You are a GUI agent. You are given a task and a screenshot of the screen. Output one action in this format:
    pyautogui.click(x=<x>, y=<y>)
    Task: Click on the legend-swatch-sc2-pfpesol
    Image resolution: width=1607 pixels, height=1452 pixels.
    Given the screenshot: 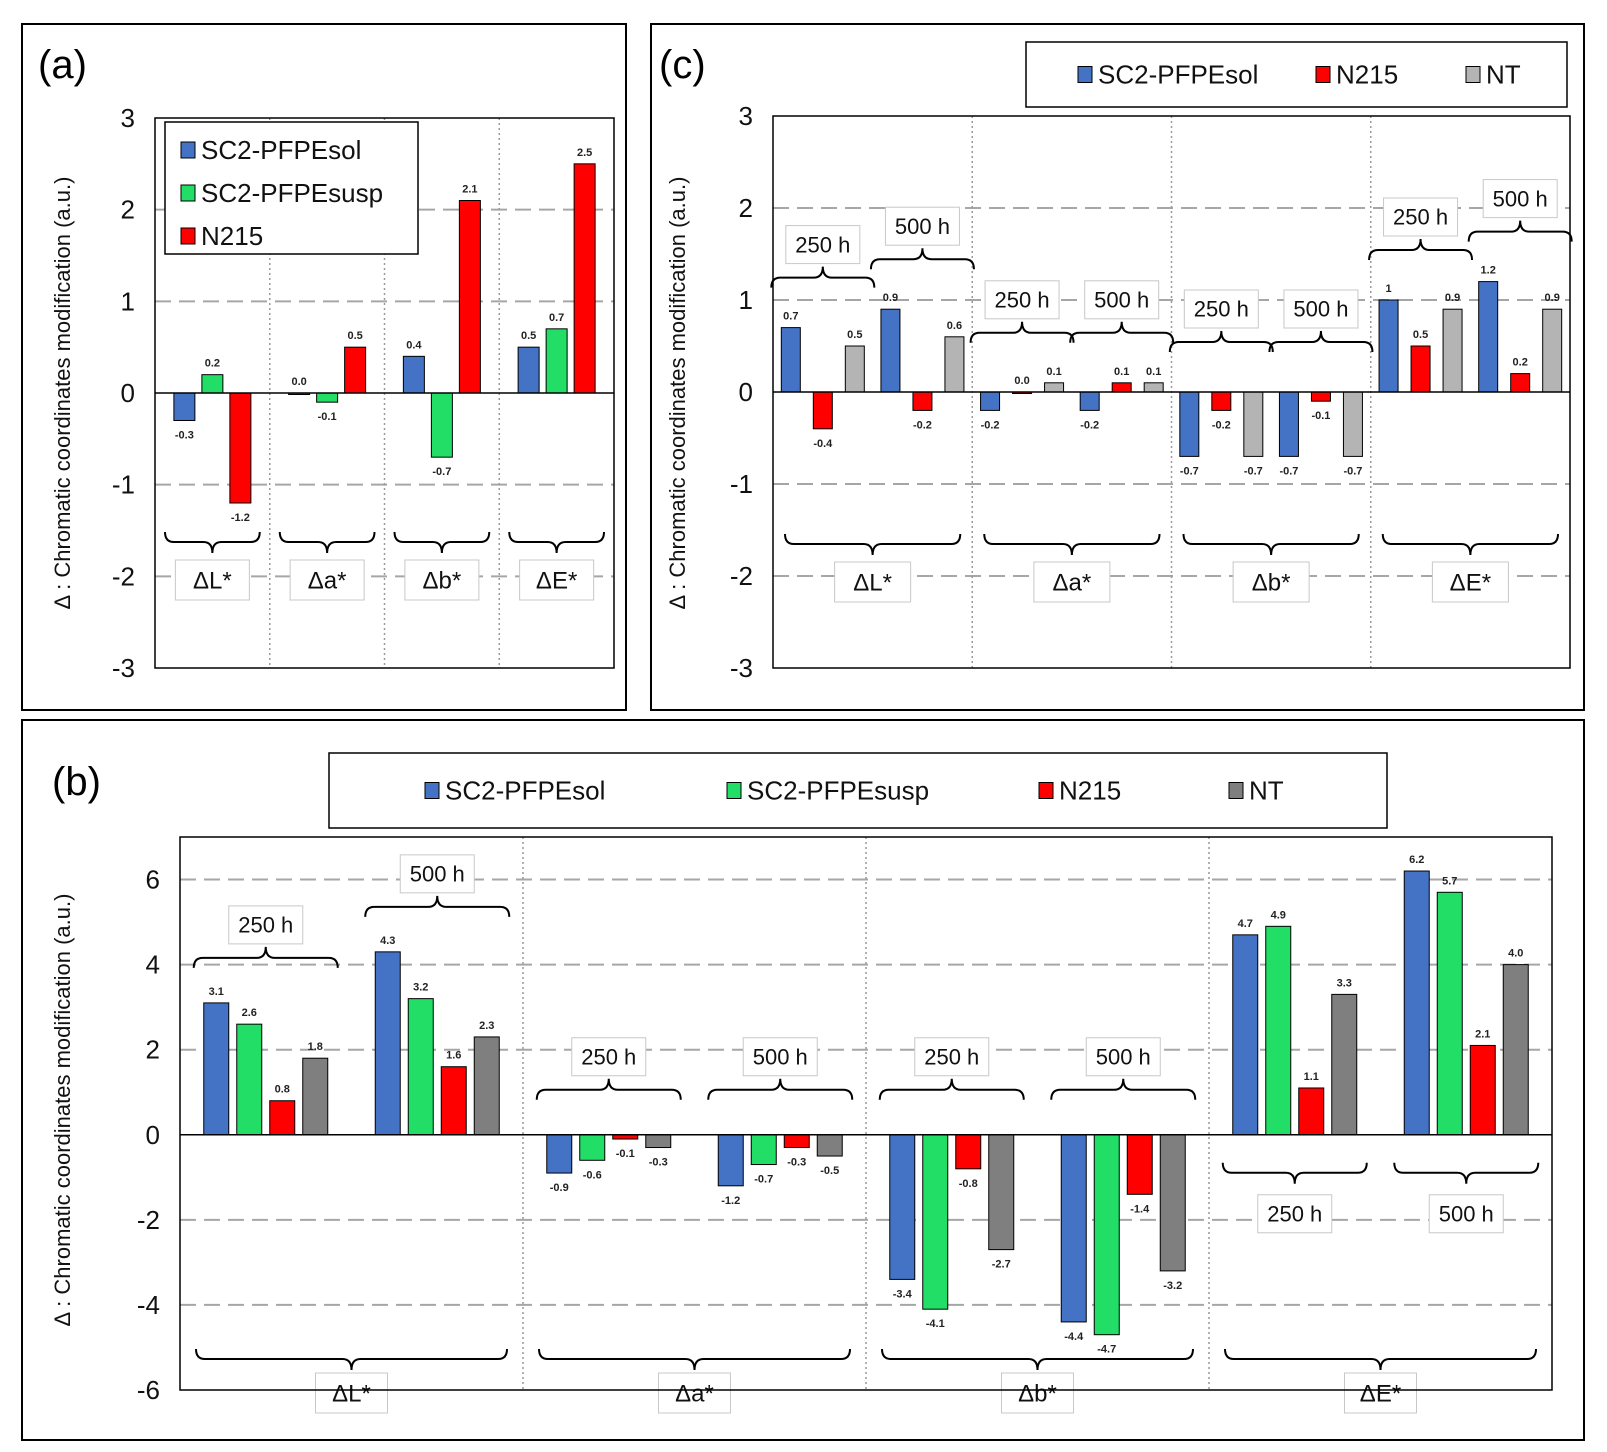 What is the action you would take?
    pyautogui.click(x=1085, y=74)
    